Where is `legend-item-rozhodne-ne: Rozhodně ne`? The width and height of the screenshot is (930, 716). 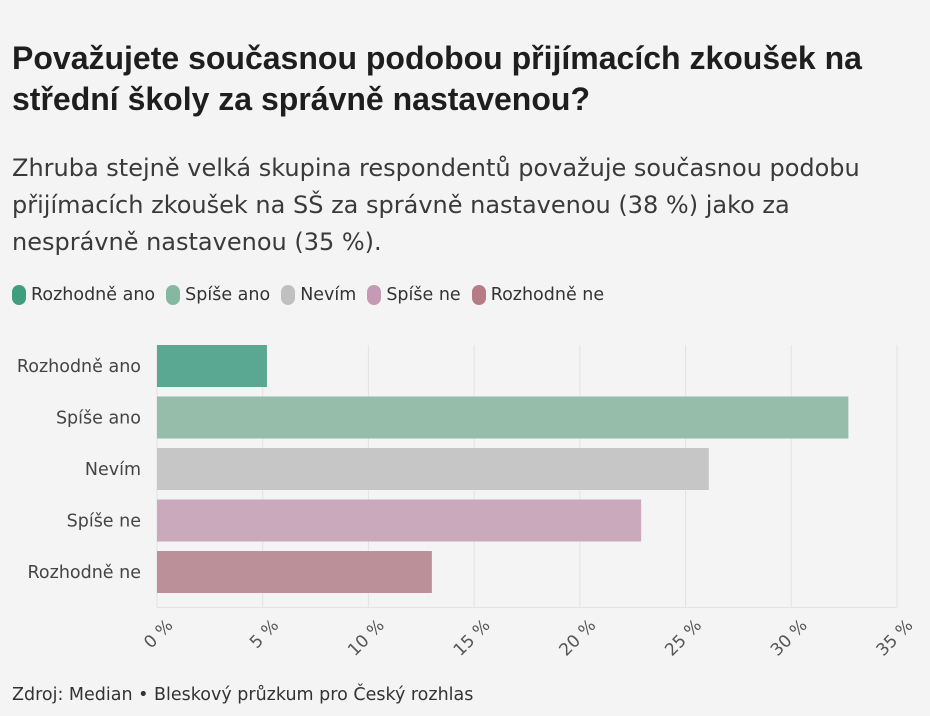 legend-item-rozhodne-ne: Rozhodně ne is located at coordinates (538, 295).